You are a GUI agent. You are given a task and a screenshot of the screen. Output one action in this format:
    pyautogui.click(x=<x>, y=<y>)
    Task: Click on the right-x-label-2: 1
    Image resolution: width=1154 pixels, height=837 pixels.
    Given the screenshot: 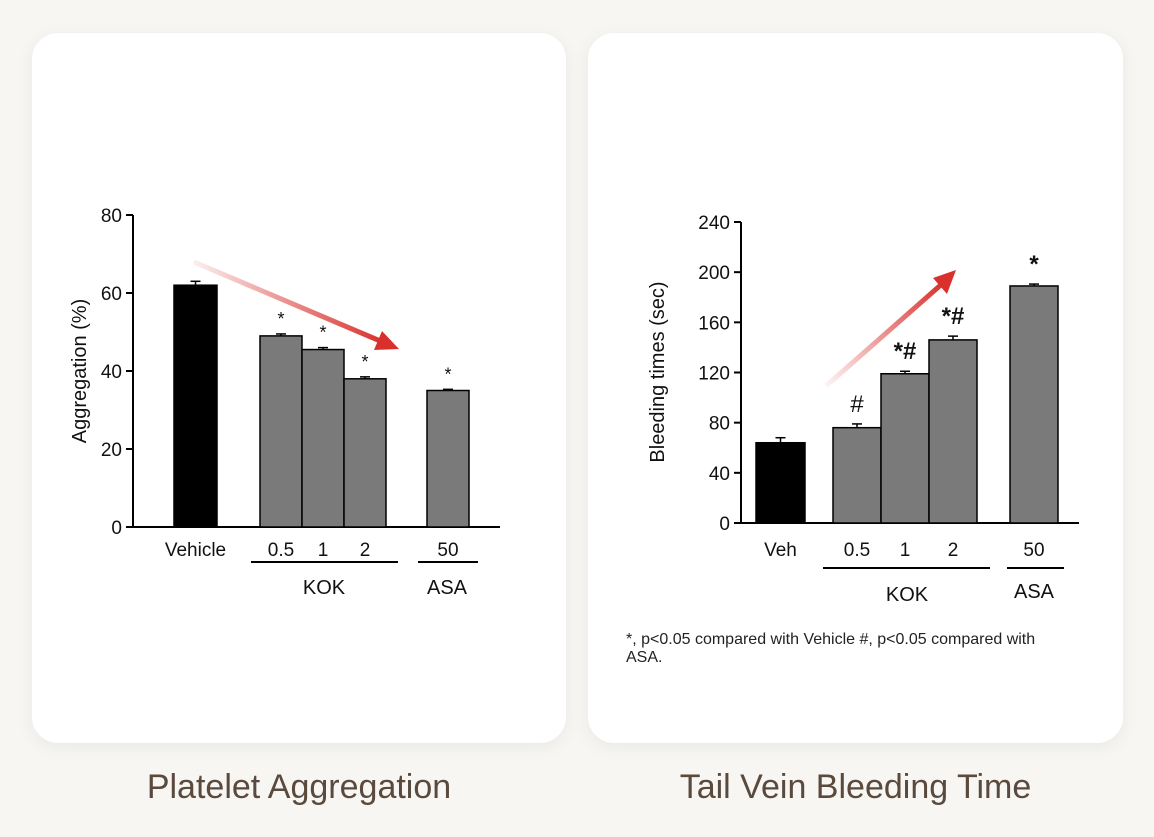 What is the action you would take?
    pyautogui.click(x=905, y=550)
    